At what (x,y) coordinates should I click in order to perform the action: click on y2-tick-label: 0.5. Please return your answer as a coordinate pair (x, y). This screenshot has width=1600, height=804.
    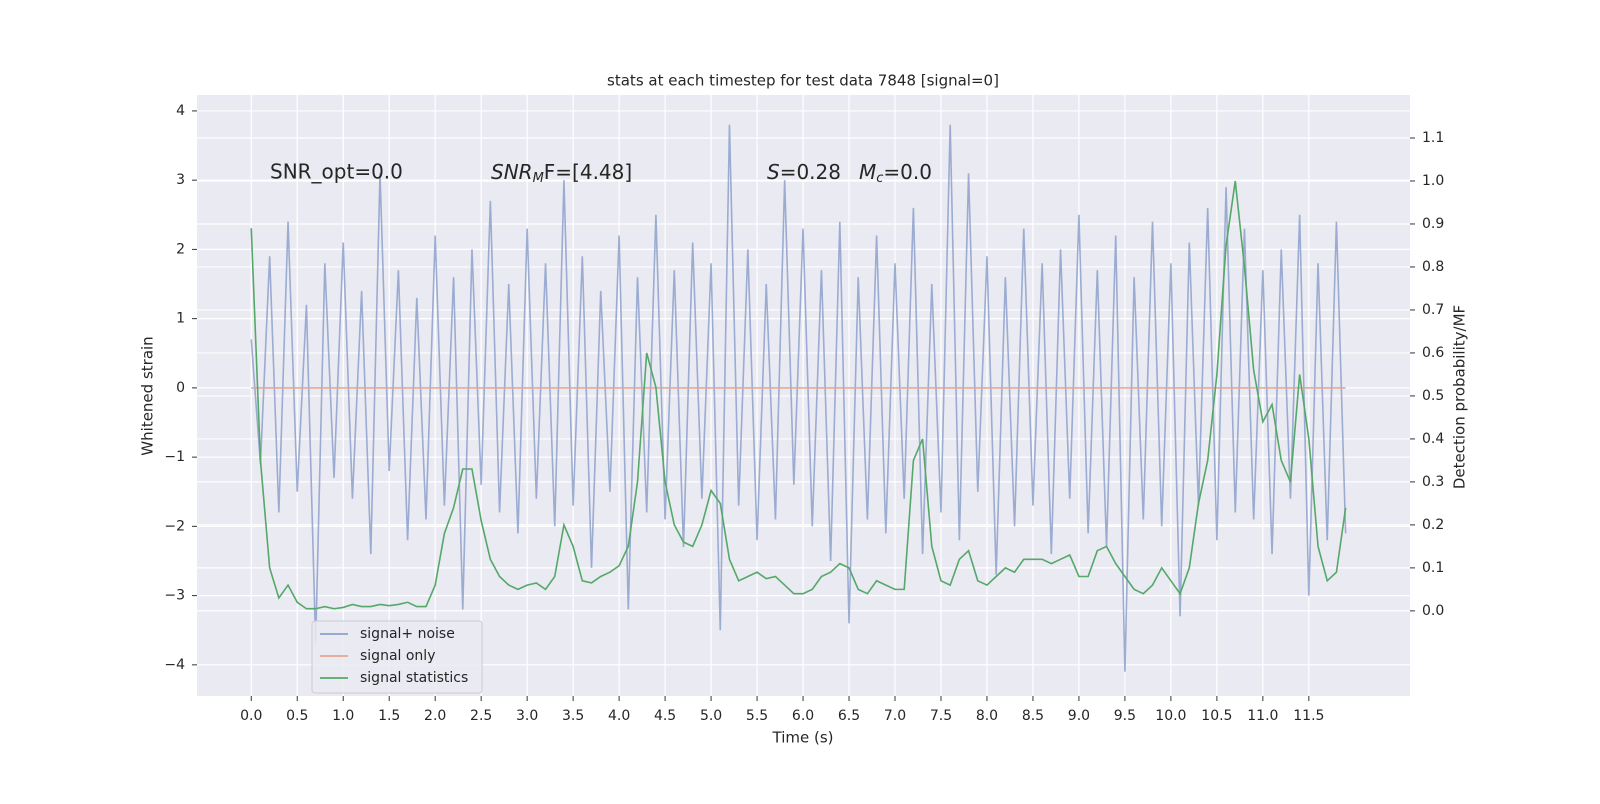
    Looking at the image, I should click on (1433, 396).